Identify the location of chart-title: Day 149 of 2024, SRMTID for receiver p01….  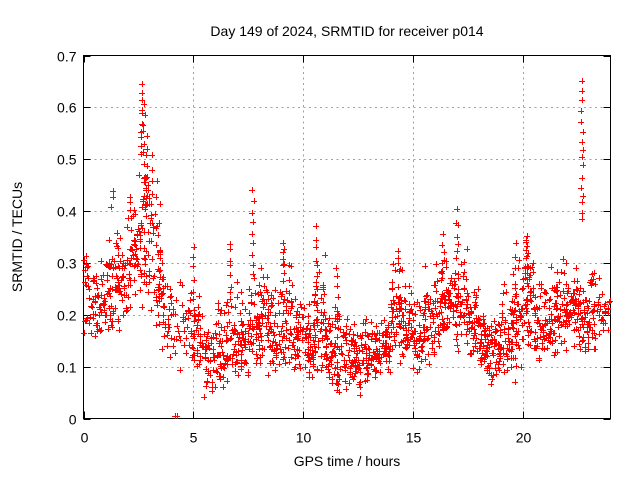
(346, 31).